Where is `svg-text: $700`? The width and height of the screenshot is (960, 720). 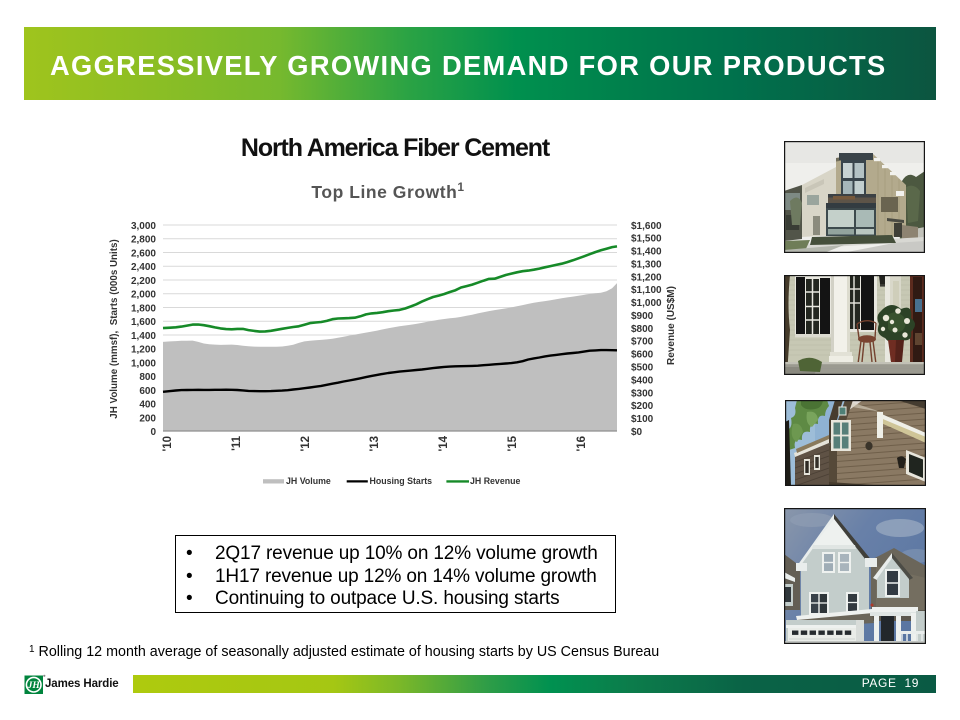 svg-text: $700 is located at coordinates (642, 342).